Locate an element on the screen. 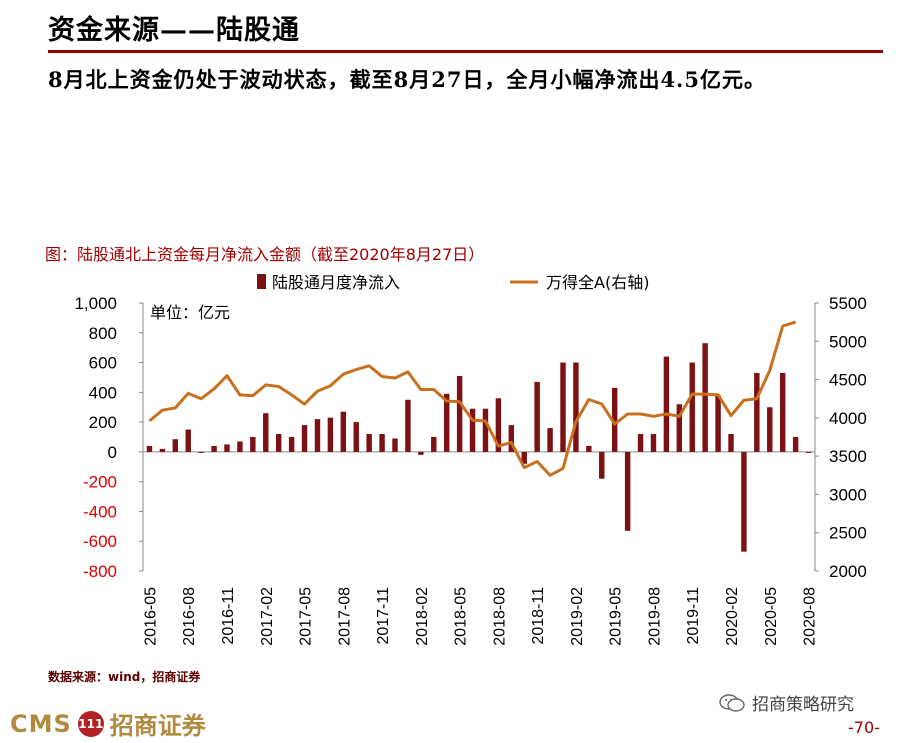 Image resolution: width=916 pixels, height=743 pixels. x-tick-label: 2016-11 is located at coordinates (228, 616).